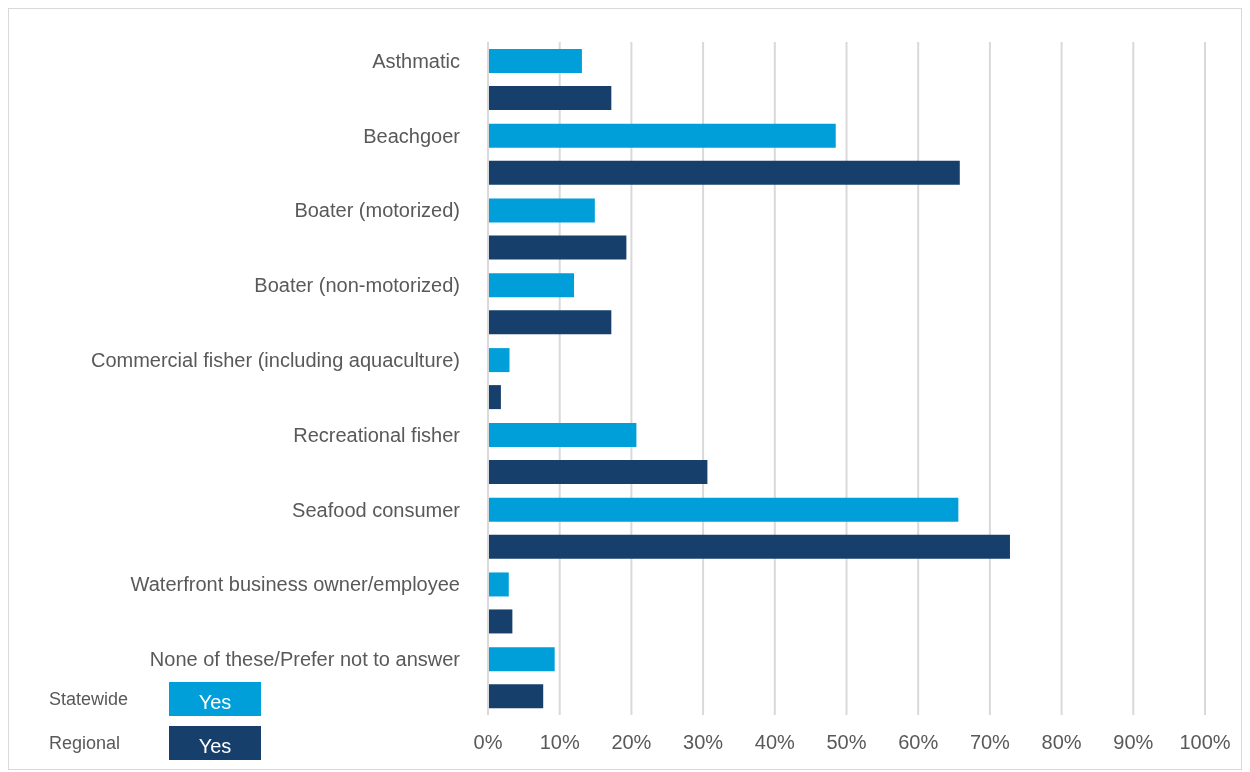  Describe the element at coordinates (376, 509) in the screenshot. I see `y-tick-label: Seafood consumer` at that location.